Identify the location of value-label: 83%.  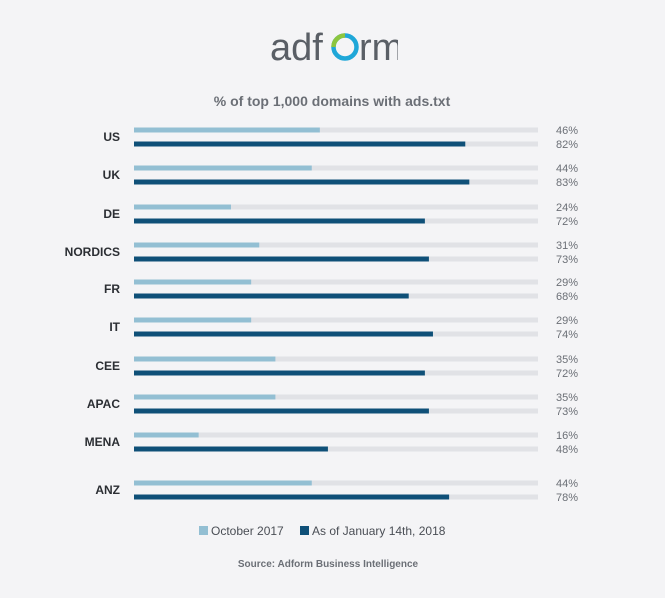
(567, 183).